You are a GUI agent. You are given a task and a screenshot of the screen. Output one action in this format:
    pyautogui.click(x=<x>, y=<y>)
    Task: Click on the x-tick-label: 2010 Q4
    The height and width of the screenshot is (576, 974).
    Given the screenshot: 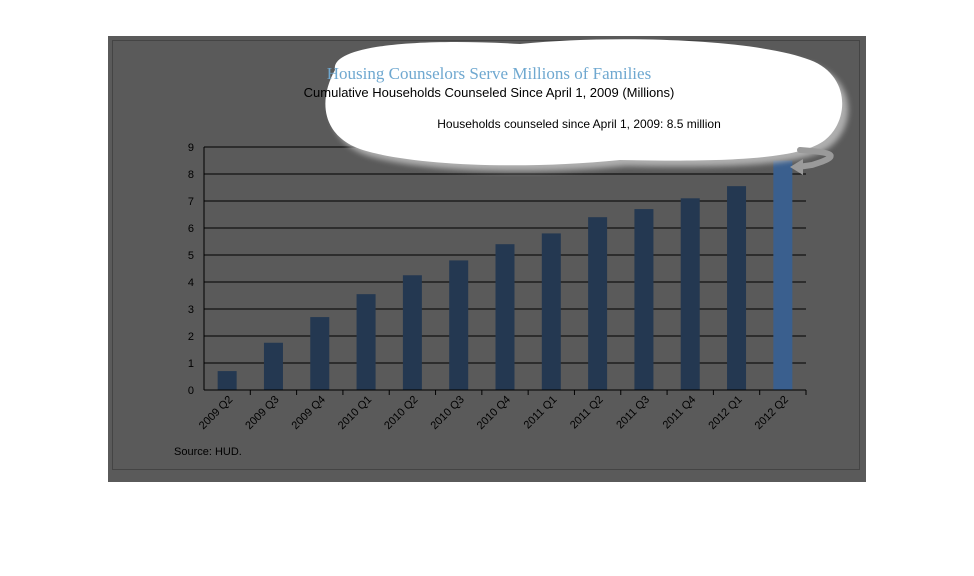 What is the action you would take?
    pyautogui.click(x=494, y=413)
    